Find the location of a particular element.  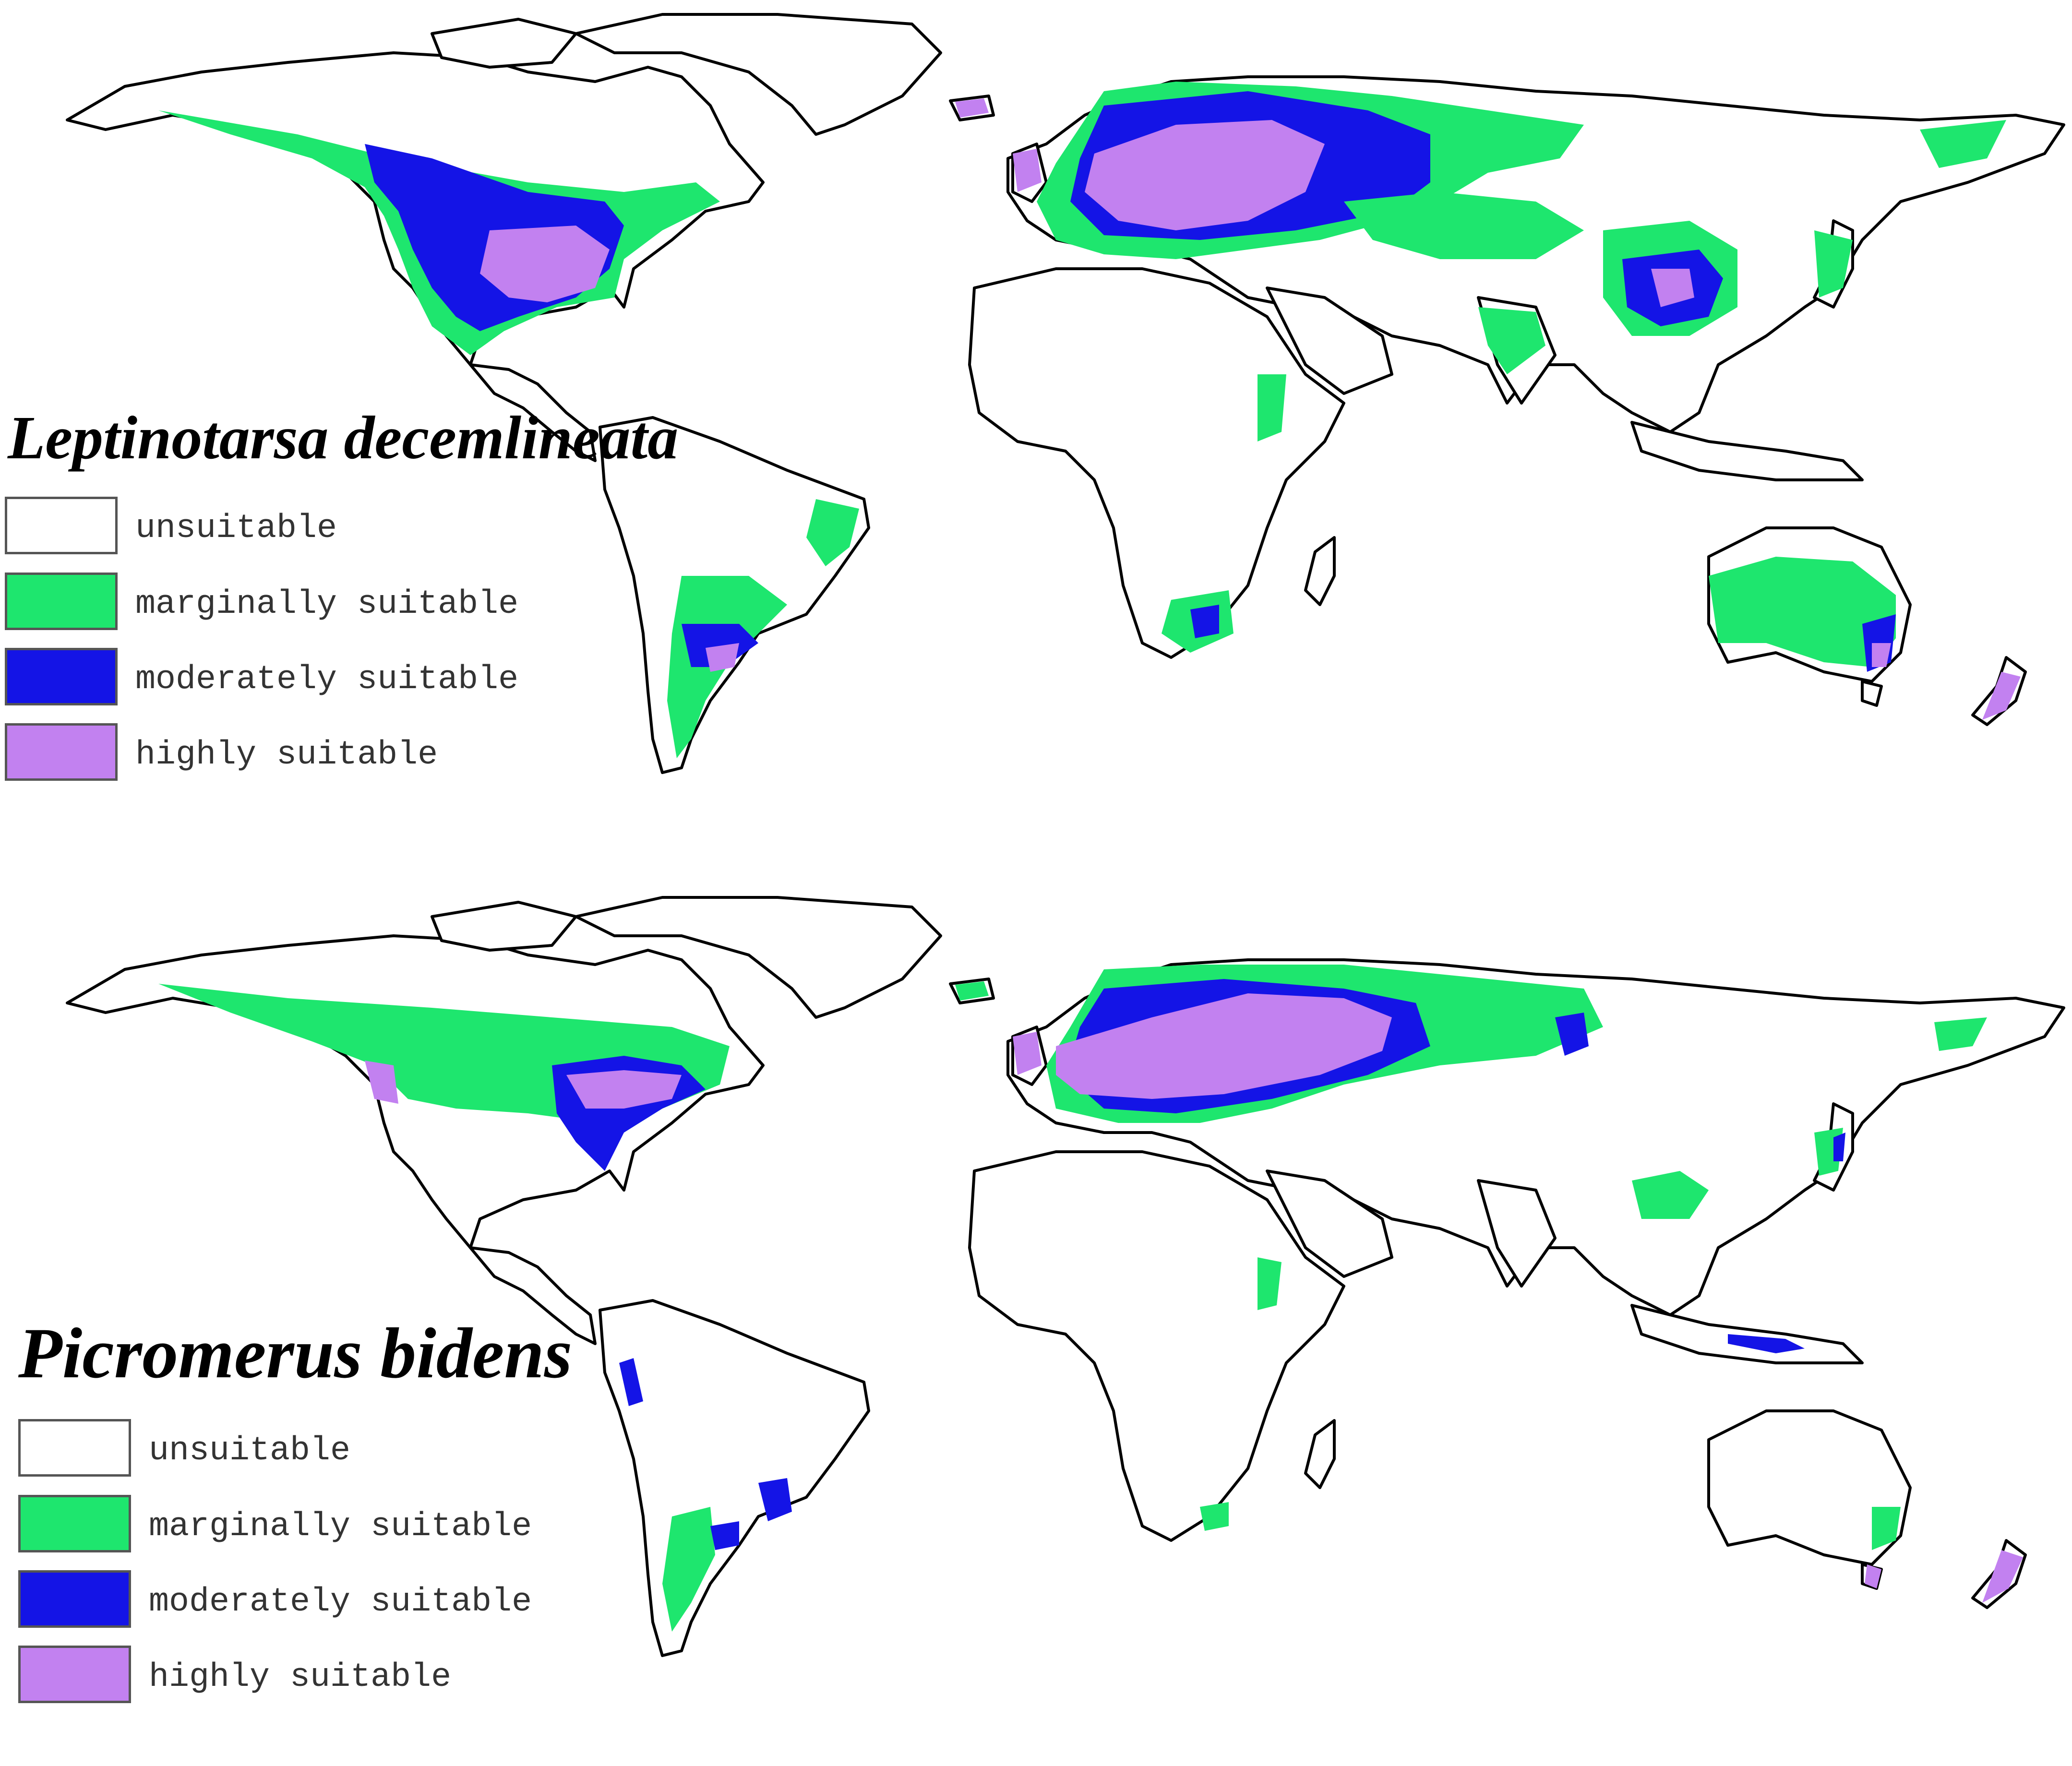

landmass-australia is located at coordinates (1809, 1487).